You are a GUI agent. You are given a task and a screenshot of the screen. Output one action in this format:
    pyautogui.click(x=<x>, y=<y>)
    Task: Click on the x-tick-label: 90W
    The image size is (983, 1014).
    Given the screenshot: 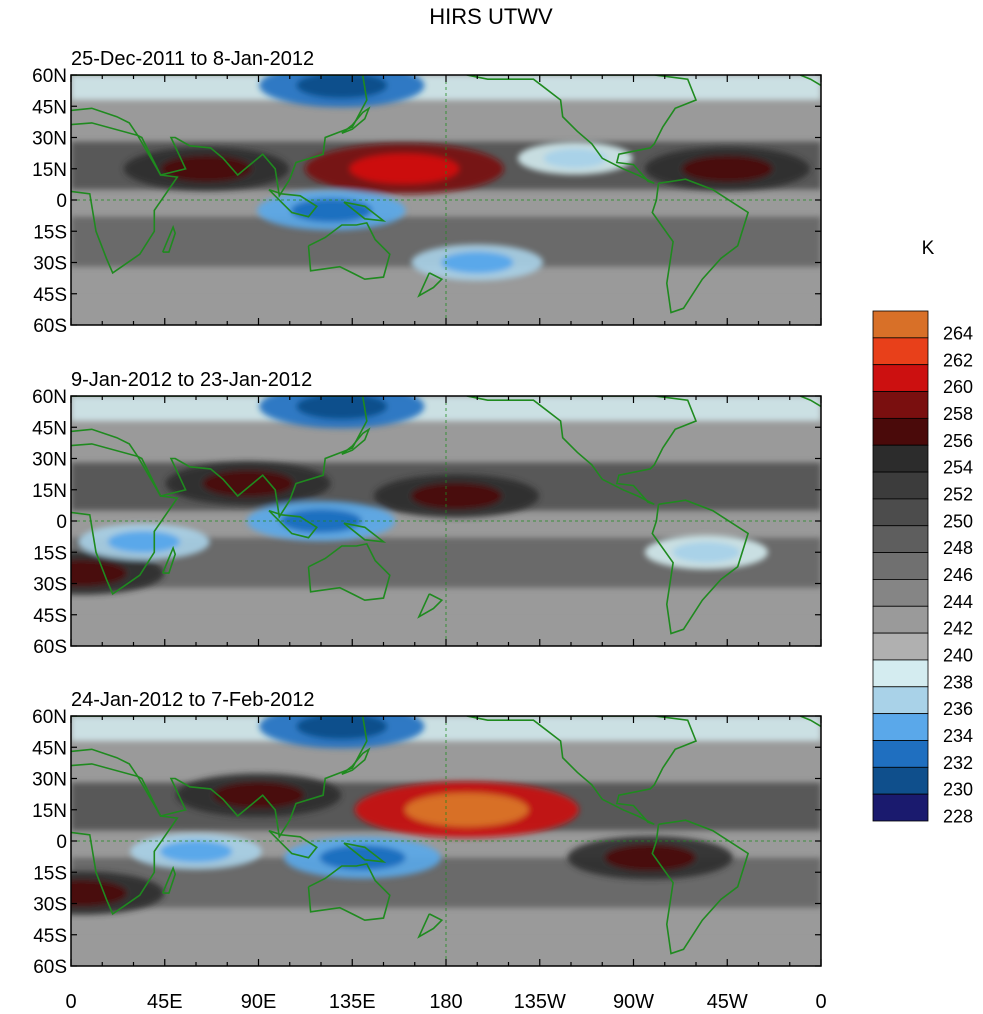 What is the action you would take?
    pyautogui.click(x=633, y=1002)
    